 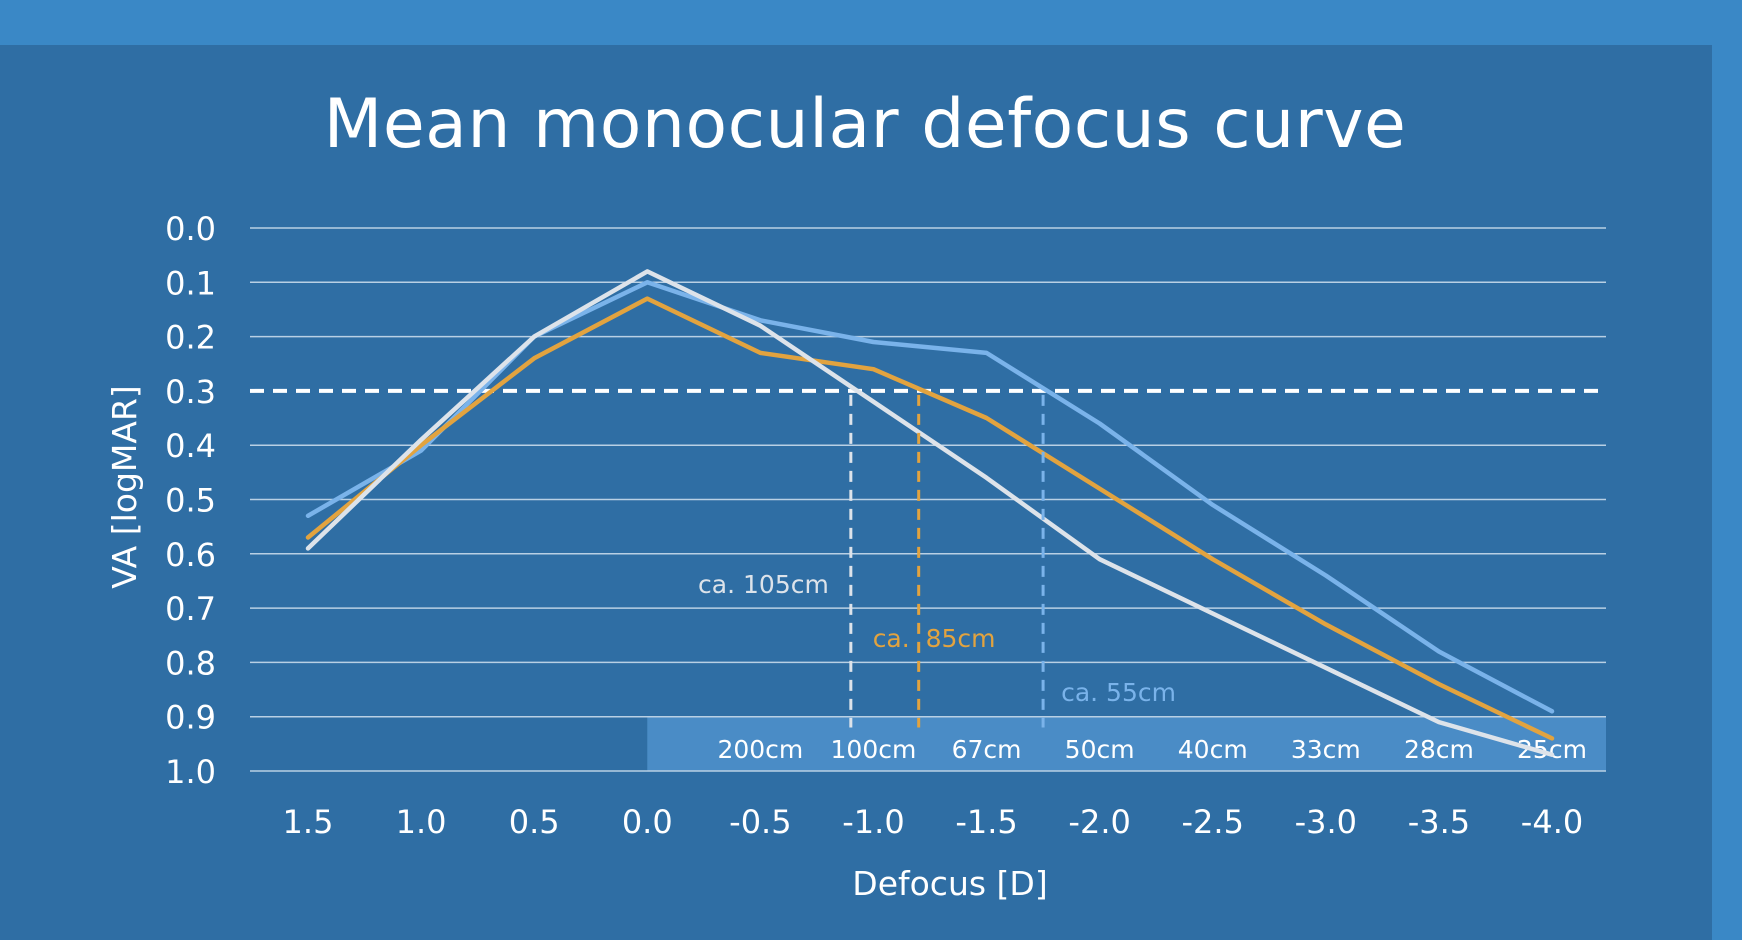 What do you see at coordinates (190, 446) in the screenshot?
I see `y-tick-label: 0.4` at bounding box center [190, 446].